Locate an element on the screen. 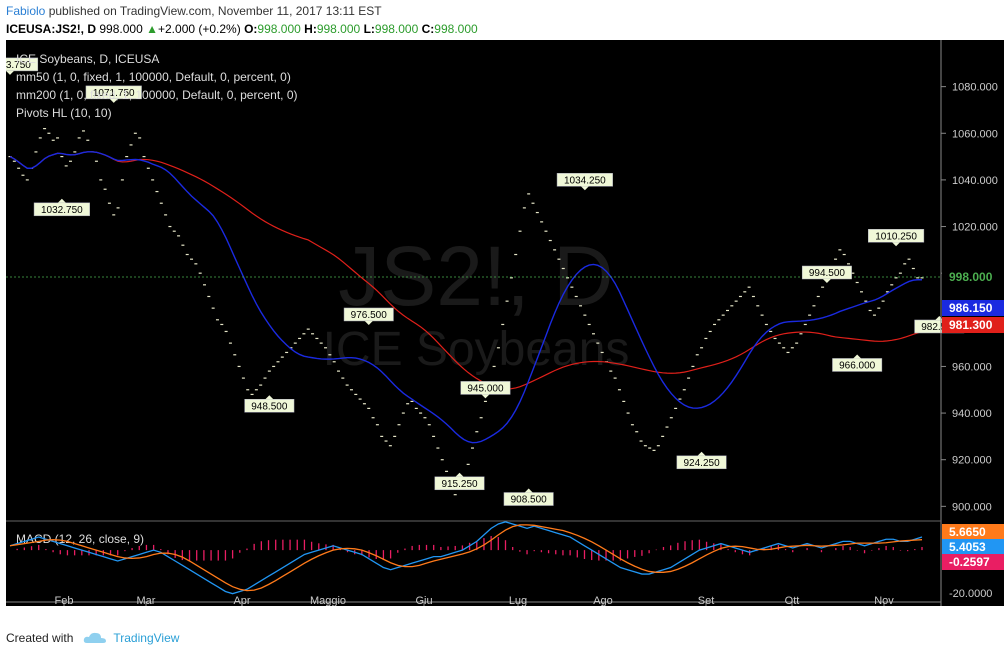  legend-title: ICE Soybeans, D, ICEUSA is located at coordinates (87, 59).